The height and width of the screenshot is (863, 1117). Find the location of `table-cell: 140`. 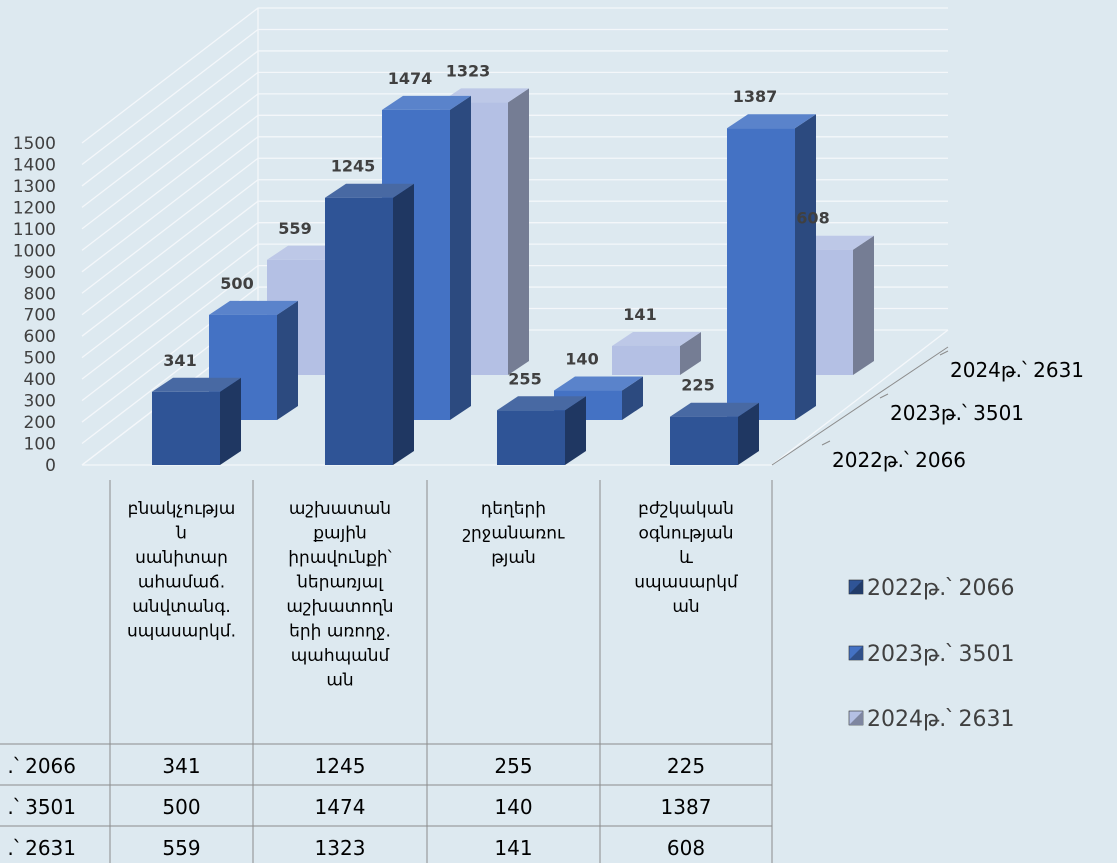

table-cell: 140 is located at coordinates (513, 807).